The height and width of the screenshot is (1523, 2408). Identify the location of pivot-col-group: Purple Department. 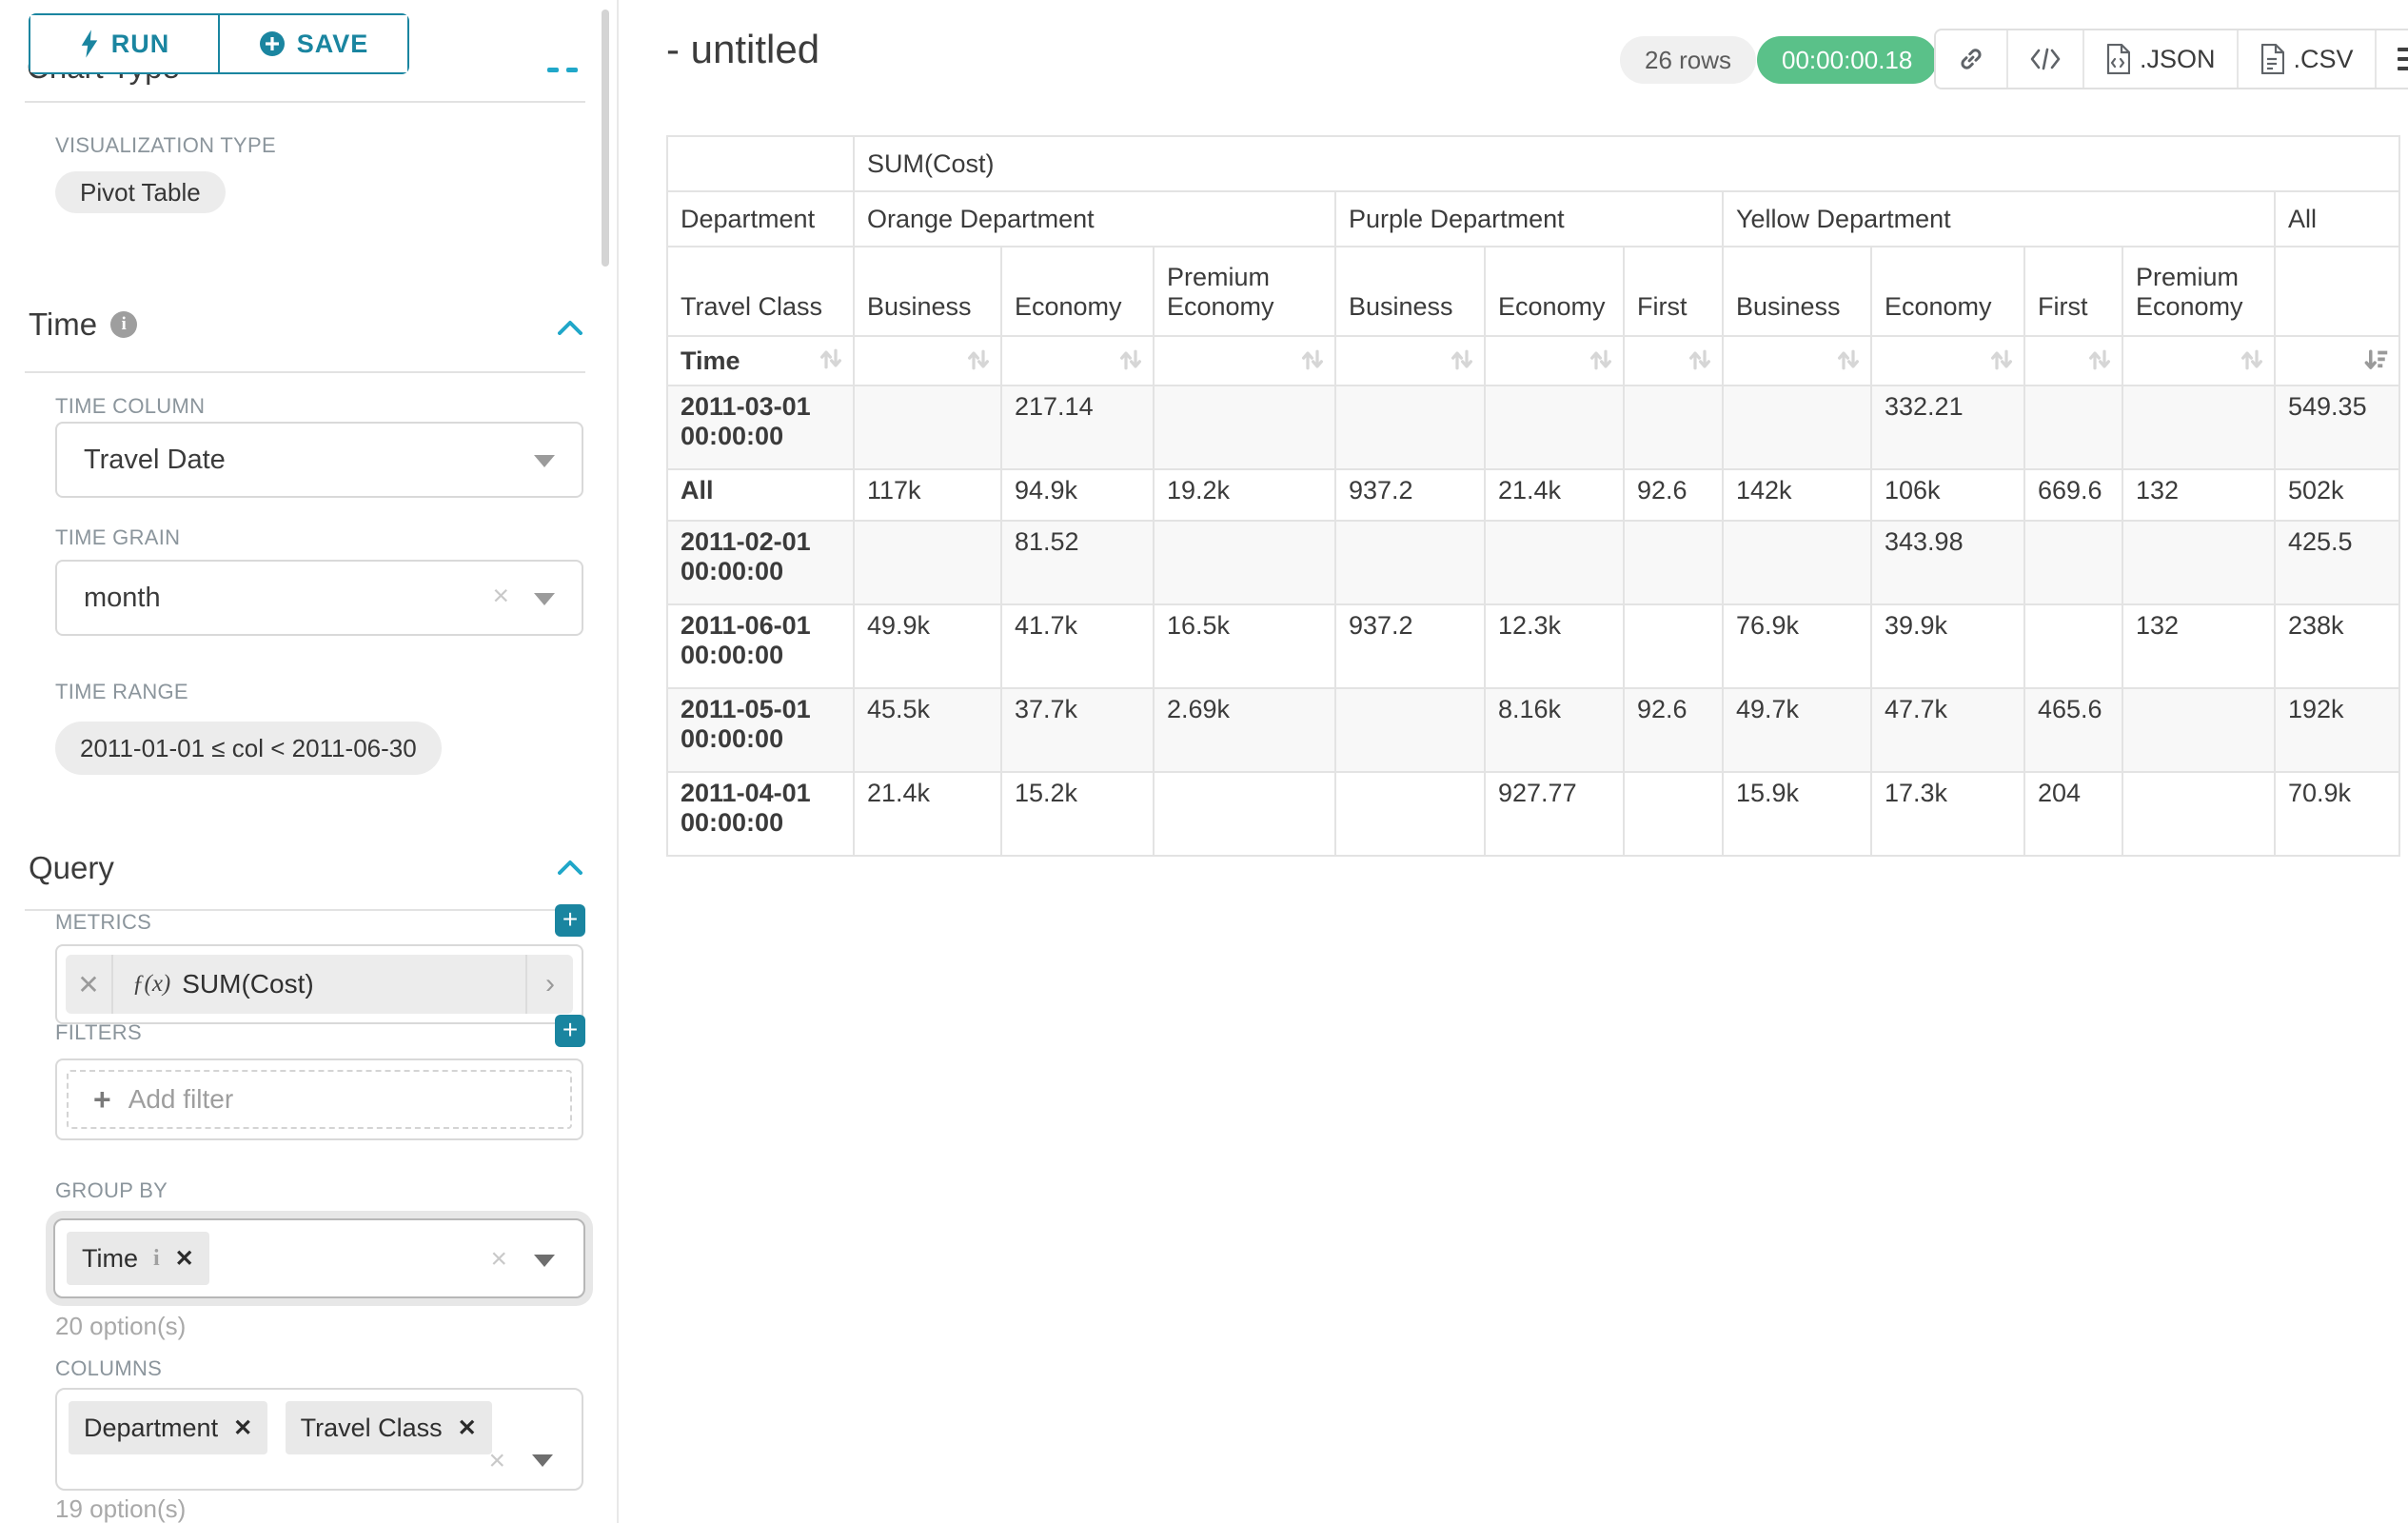
(1529, 219).